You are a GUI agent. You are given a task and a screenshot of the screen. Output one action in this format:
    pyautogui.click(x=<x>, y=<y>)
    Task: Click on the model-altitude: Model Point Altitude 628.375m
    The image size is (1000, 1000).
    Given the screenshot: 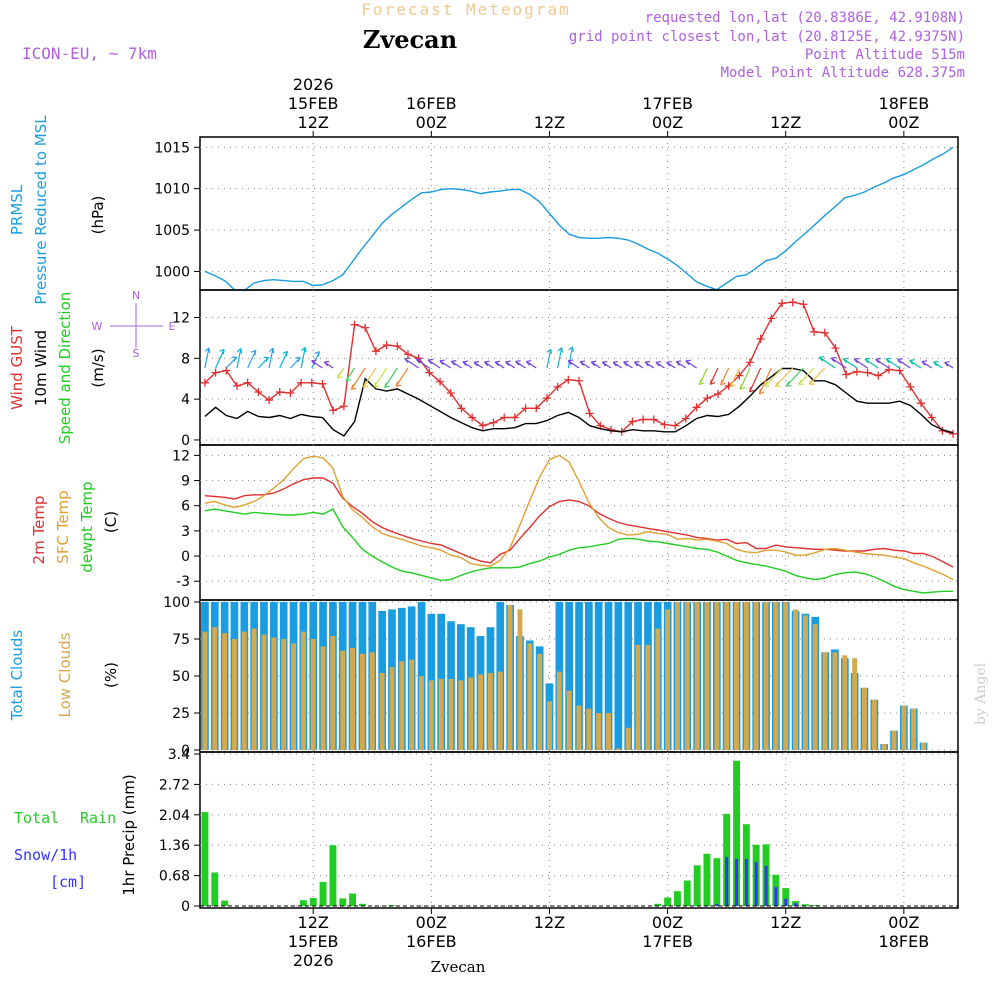 What is the action you would take?
    pyautogui.click(x=843, y=73)
    